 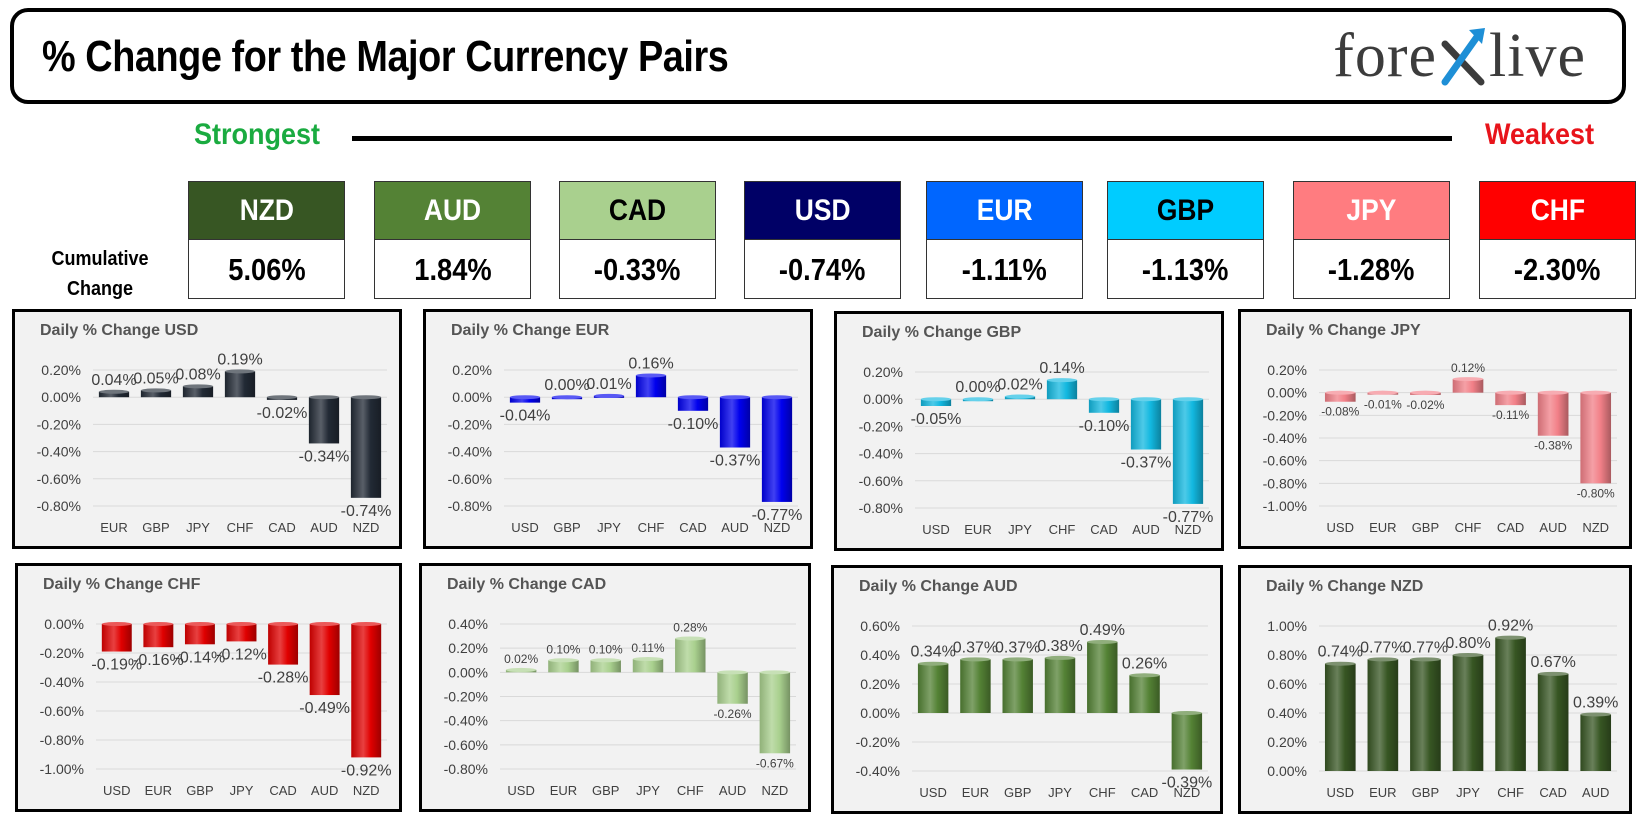 What do you see at coordinates (1382, 647) in the screenshot?
I see `data-label: 0.77%` at bounding box center [1382, 647].